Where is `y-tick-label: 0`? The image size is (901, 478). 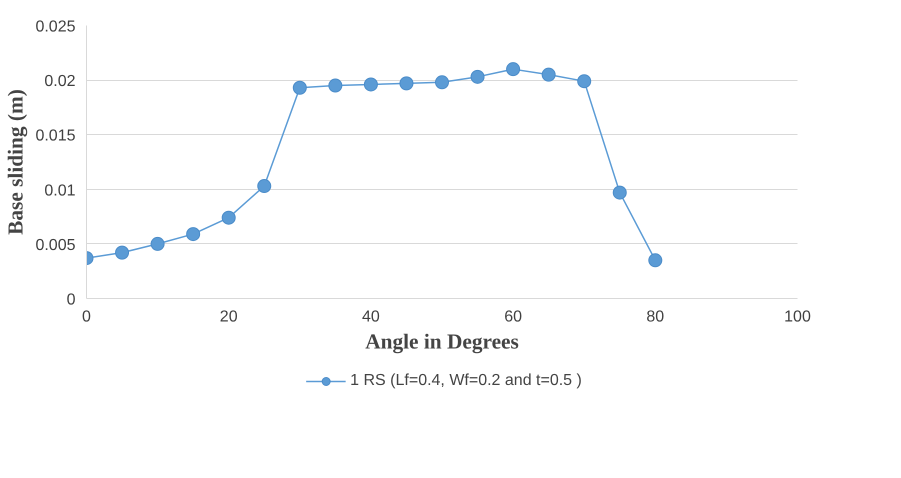
y-tick-label: 0 is located at coordinates (71, 300).